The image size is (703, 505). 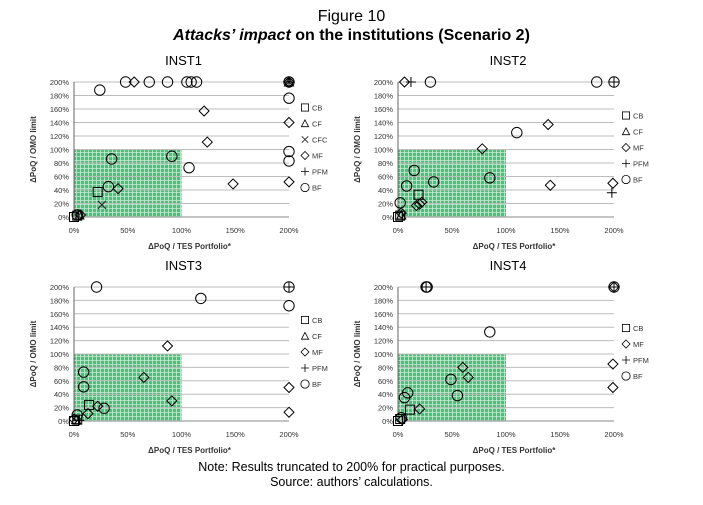 I want to click on legend-marker-cf, so click(x=305, y=123).